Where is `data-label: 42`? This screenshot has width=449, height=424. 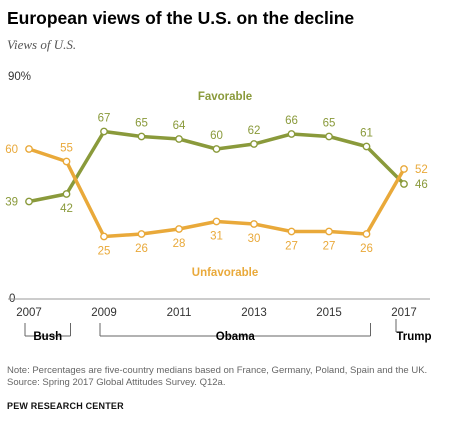 data-label: 42 is located at coordinates (66, 209).